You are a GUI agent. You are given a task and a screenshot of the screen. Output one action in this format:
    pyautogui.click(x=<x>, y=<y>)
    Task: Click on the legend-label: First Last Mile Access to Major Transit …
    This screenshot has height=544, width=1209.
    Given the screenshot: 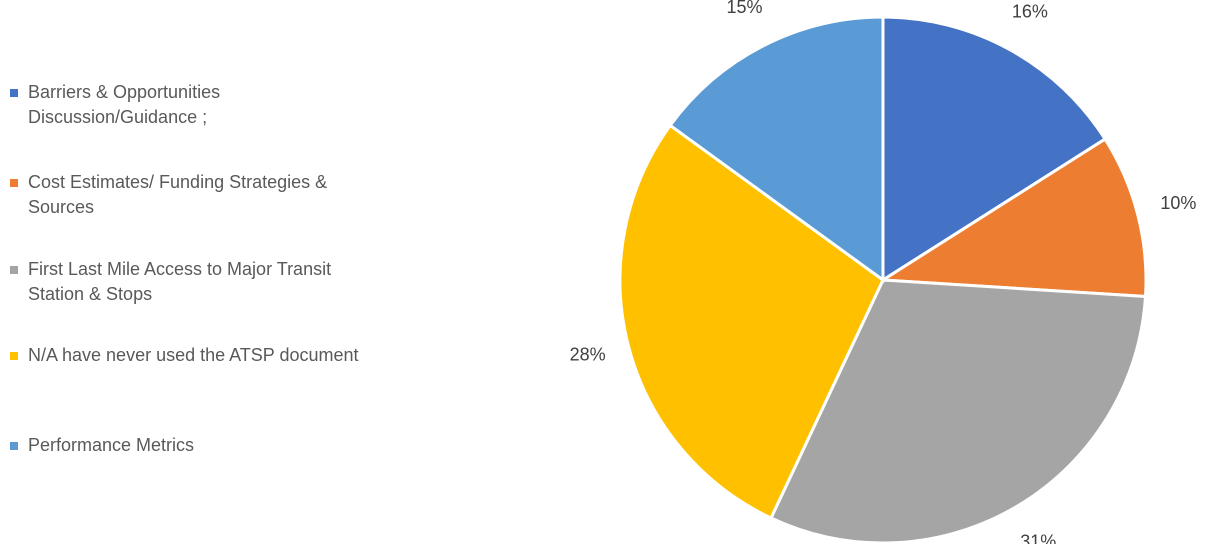 What is the action you would take?
    pyautogui.click(x=180, y=281)
    